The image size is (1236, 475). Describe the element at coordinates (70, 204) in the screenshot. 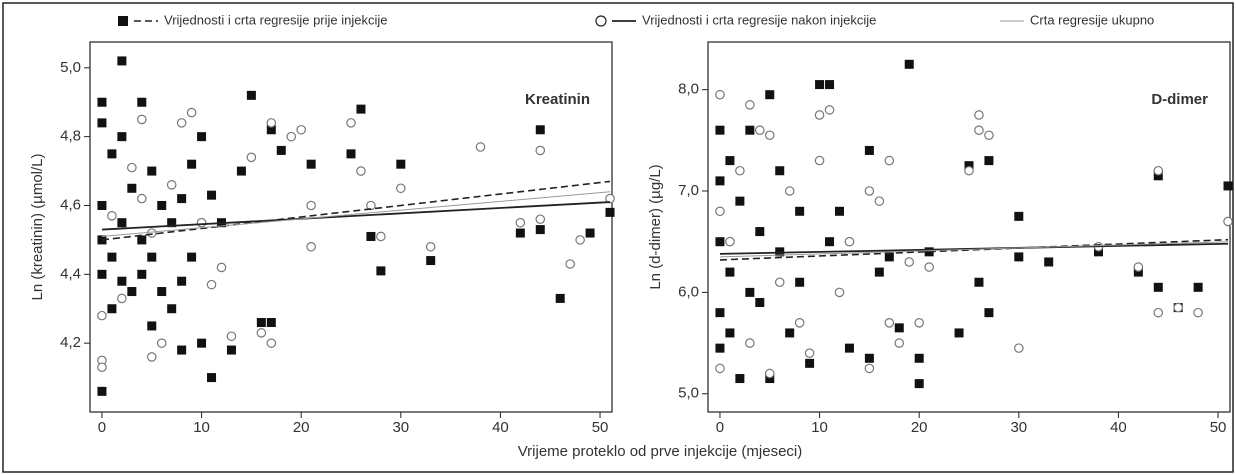

I see `y-tick-label: 4,6` at that location.